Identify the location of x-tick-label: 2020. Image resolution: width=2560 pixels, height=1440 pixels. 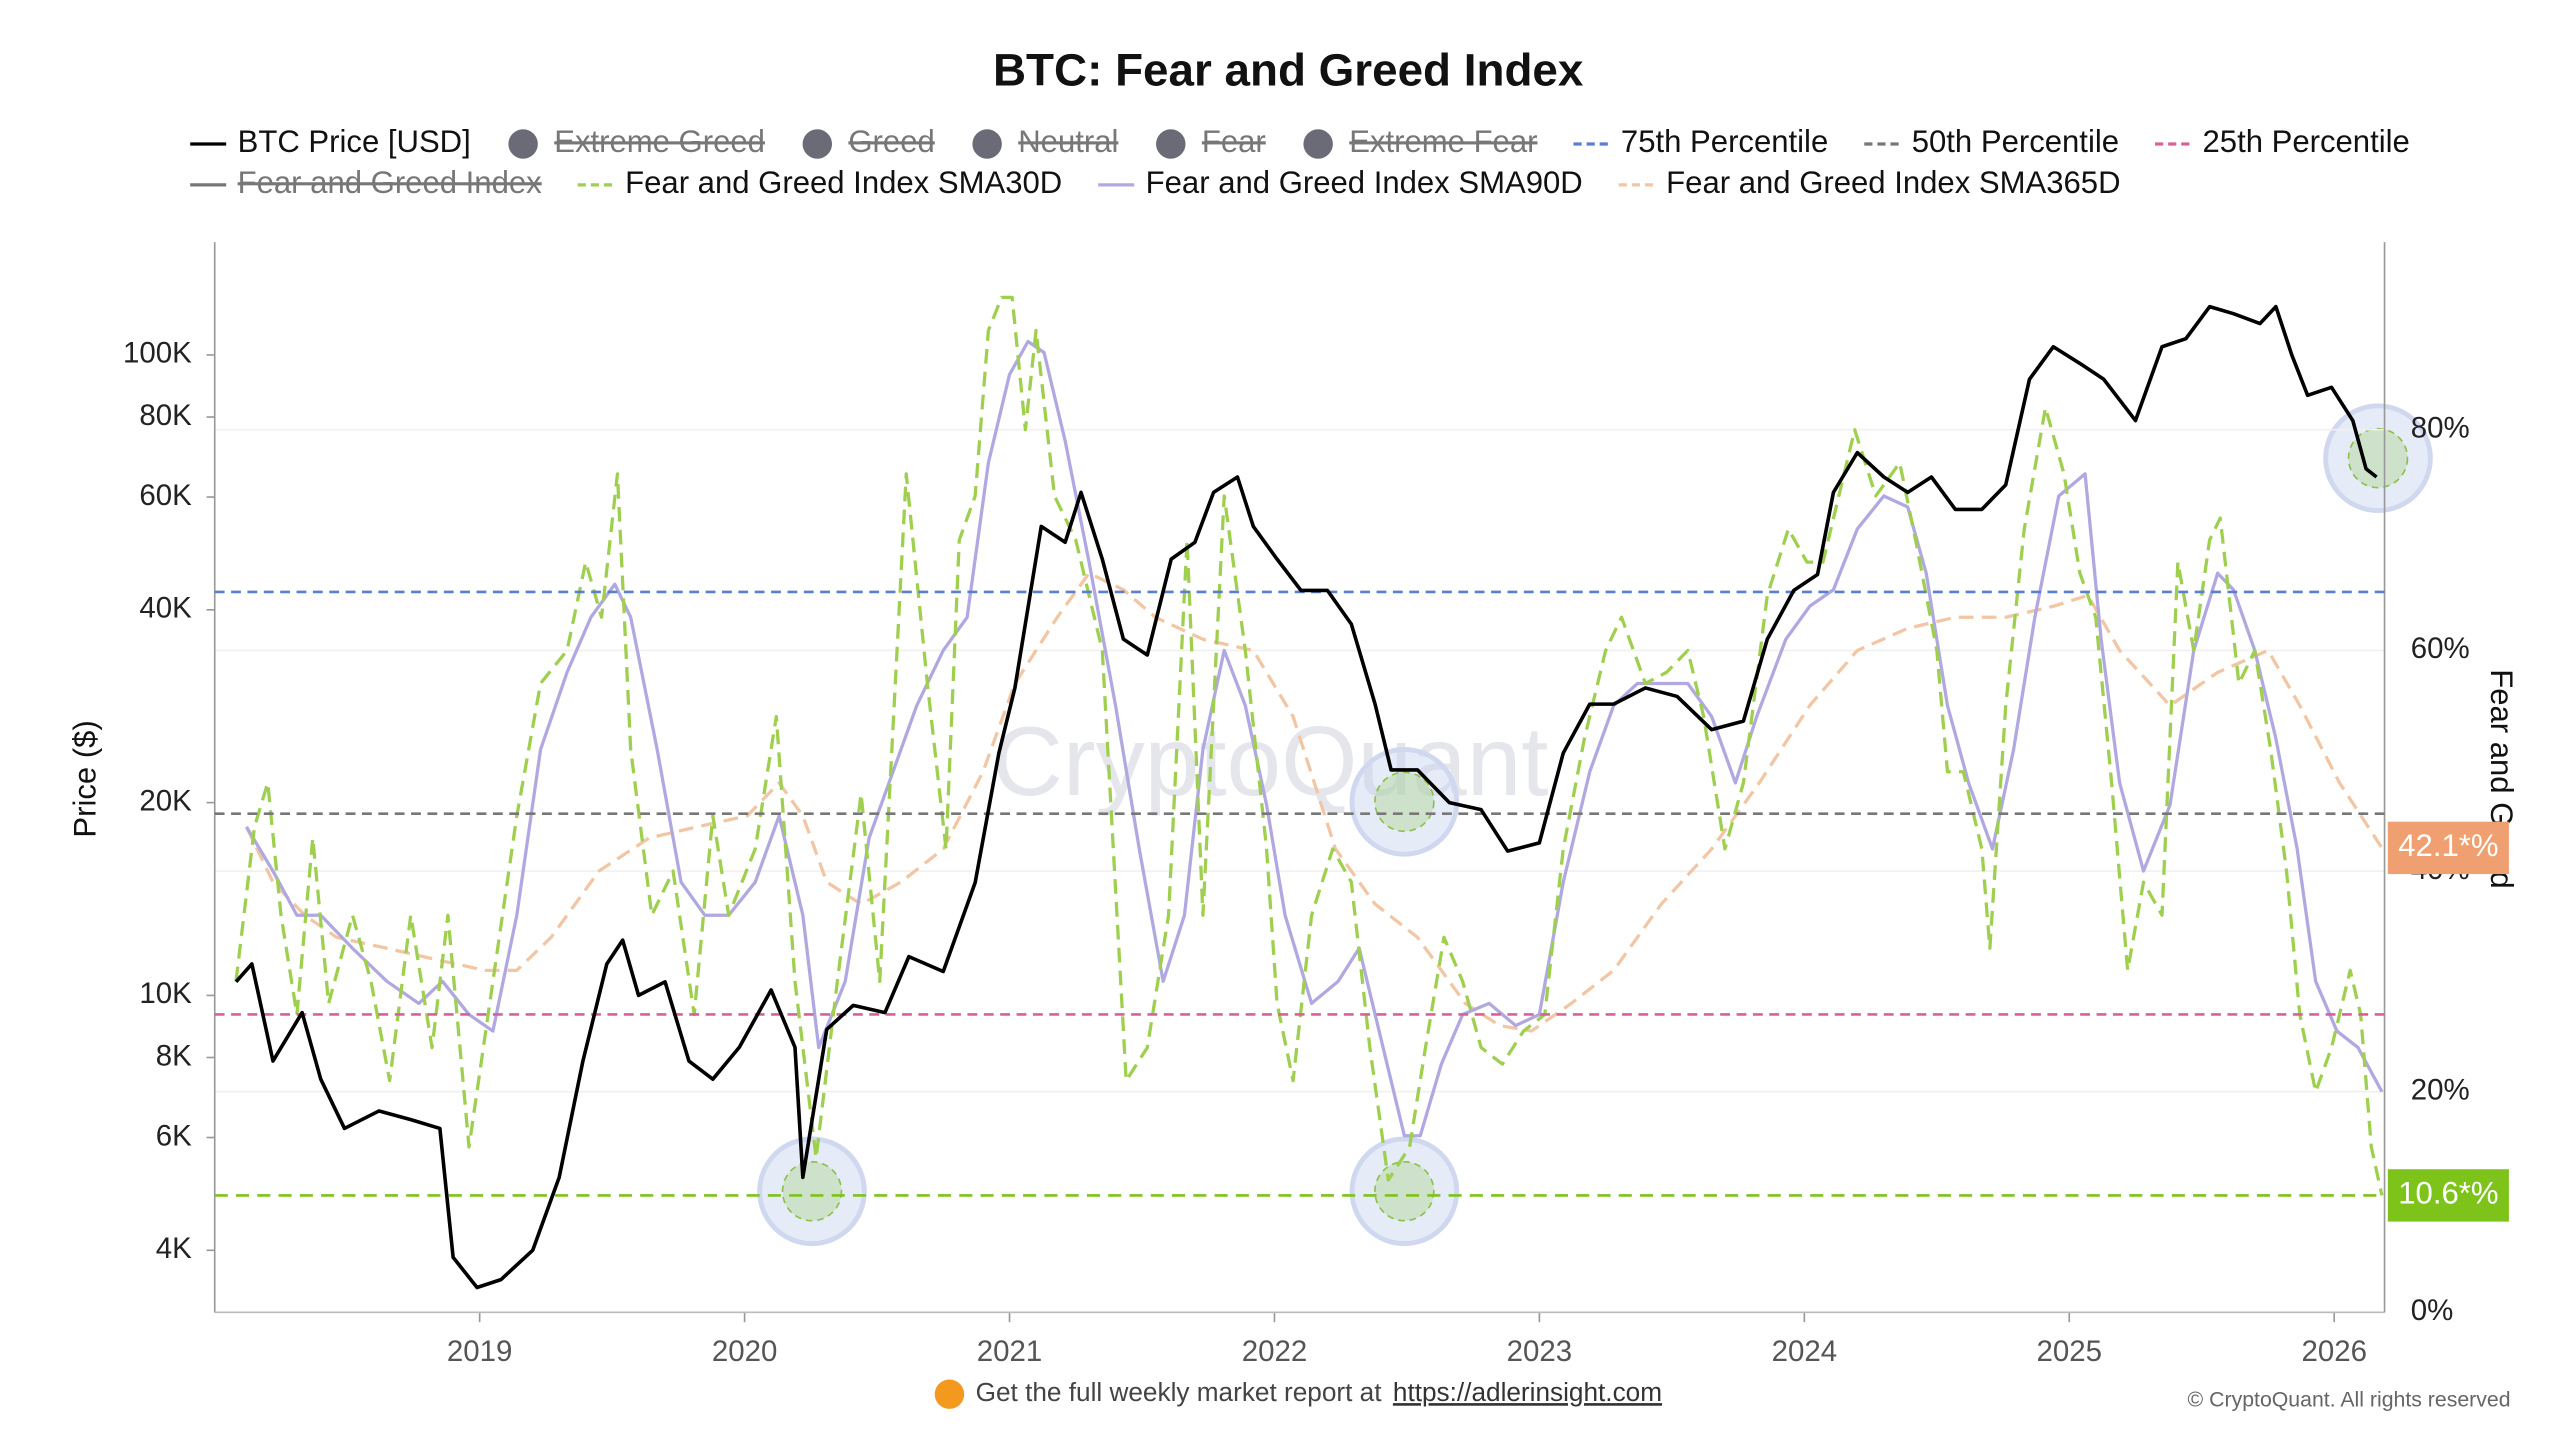
(745, 1351).